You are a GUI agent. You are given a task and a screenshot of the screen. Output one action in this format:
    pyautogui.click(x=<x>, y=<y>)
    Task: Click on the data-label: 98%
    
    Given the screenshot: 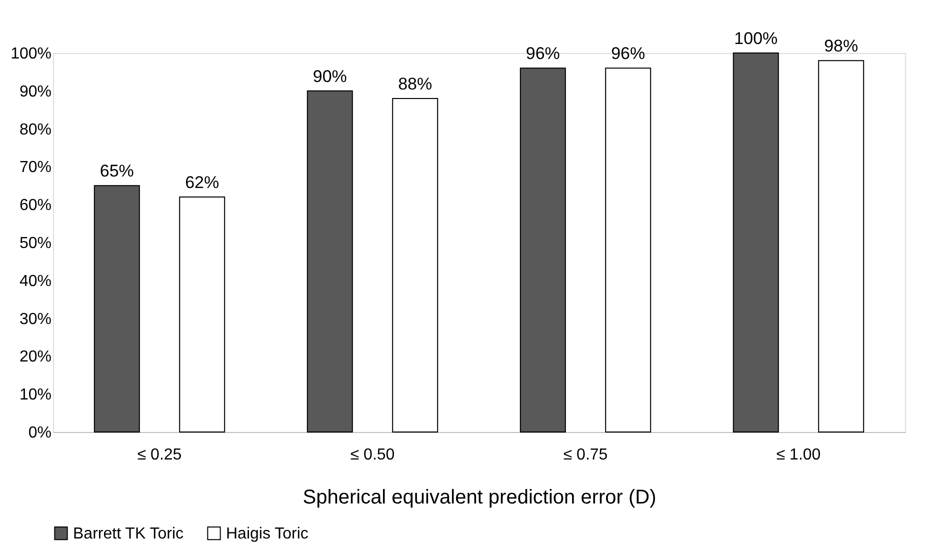 What is the action you would take?
    pyautogui.click(x=841, y=46)
    